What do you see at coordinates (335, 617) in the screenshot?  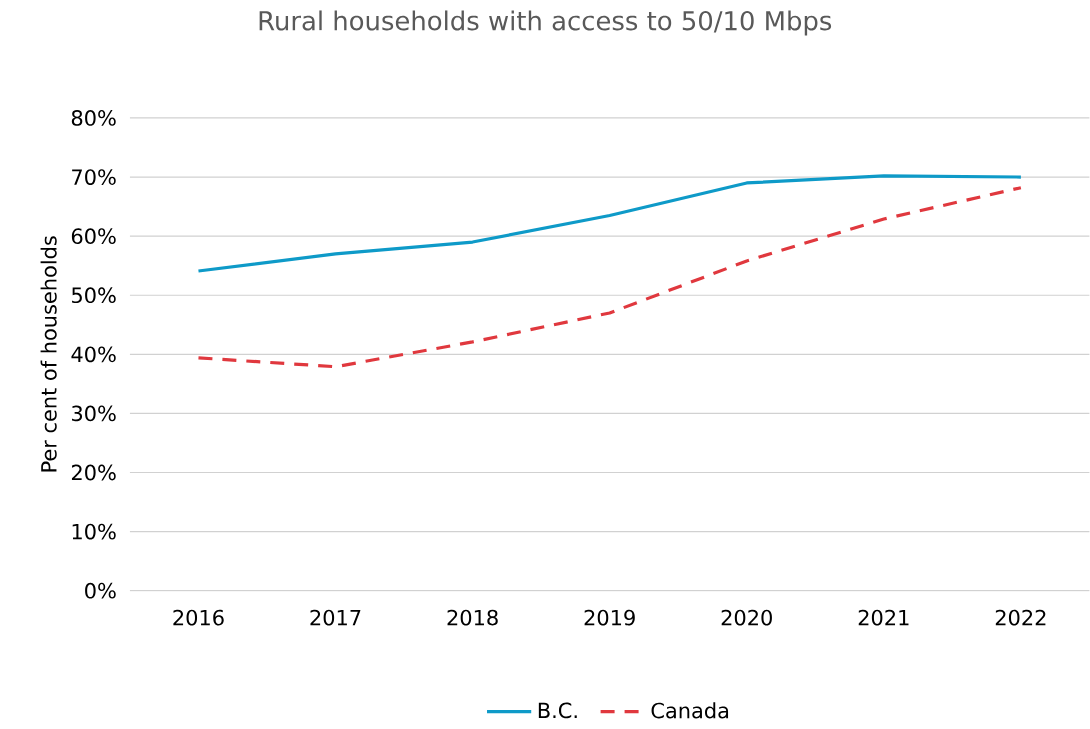 I see `x-tick-label: 2017` at bounding box center [335, 617].